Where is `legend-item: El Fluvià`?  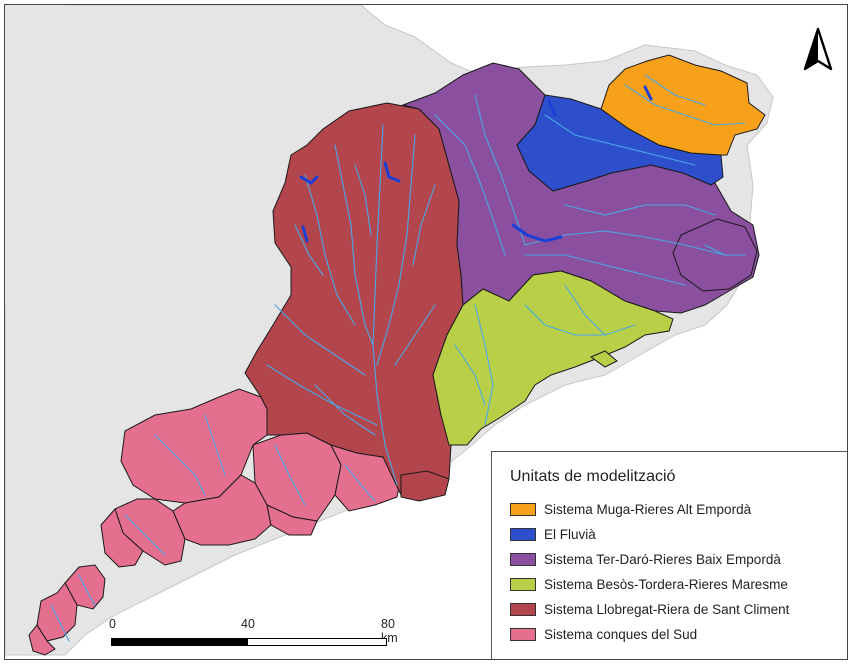 legend-item: El Fluvià is located at coordinates (670, 534).